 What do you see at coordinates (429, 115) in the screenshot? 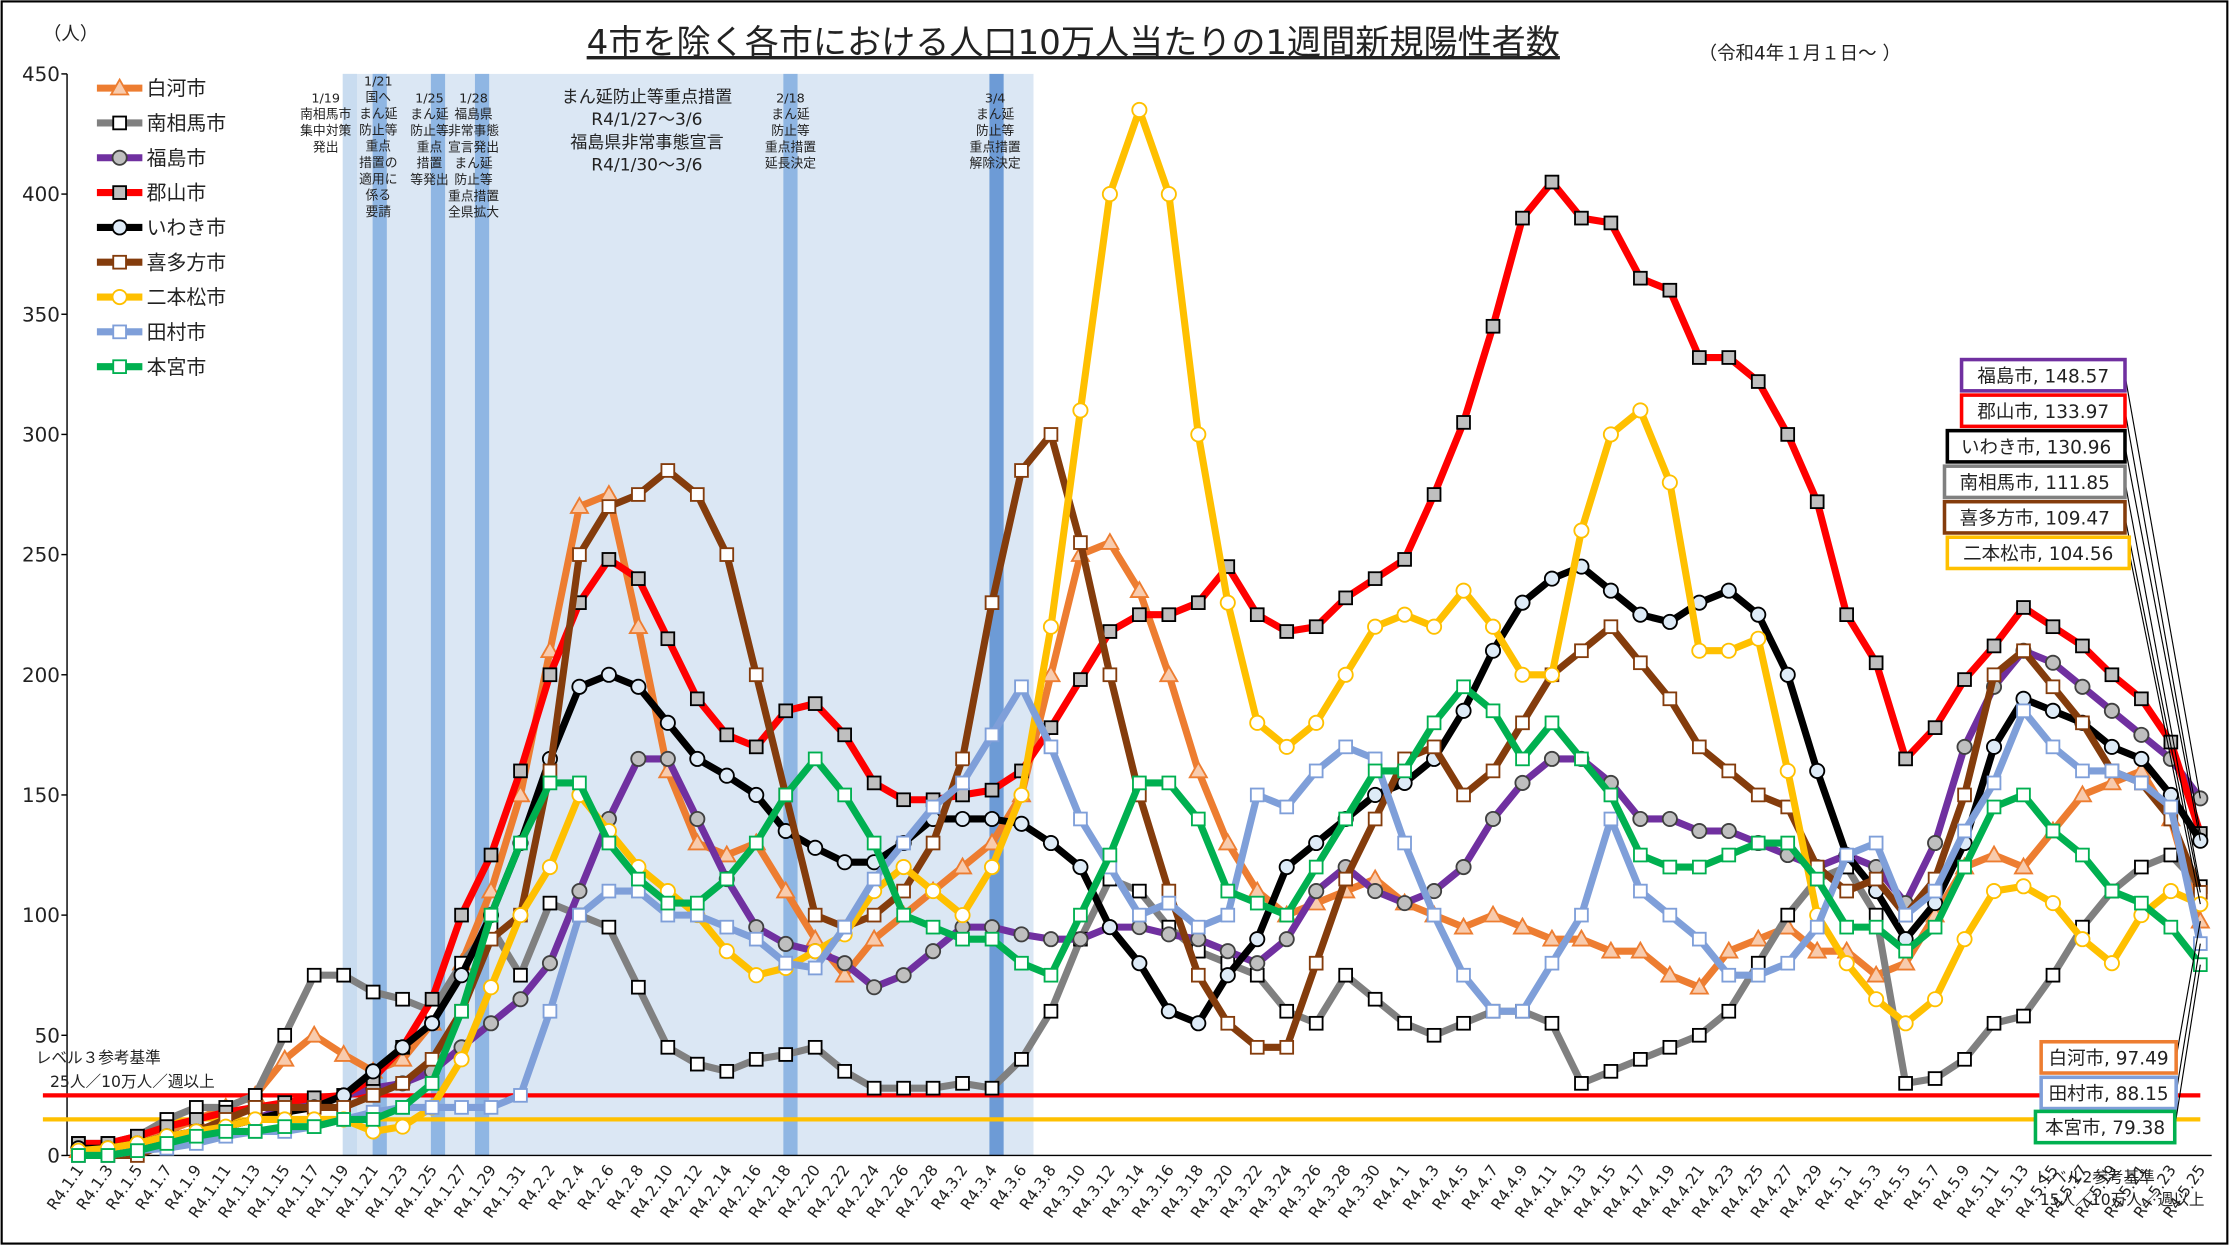
I see `annotation: まん延` at bounding box center [429, 115].